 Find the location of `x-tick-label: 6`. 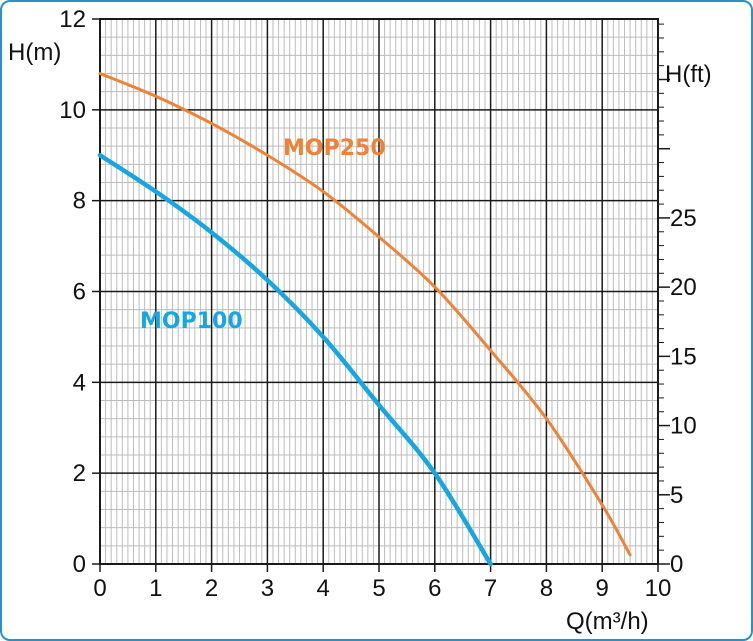

x-tick-label: 6 is located at coordinates (434, 588).